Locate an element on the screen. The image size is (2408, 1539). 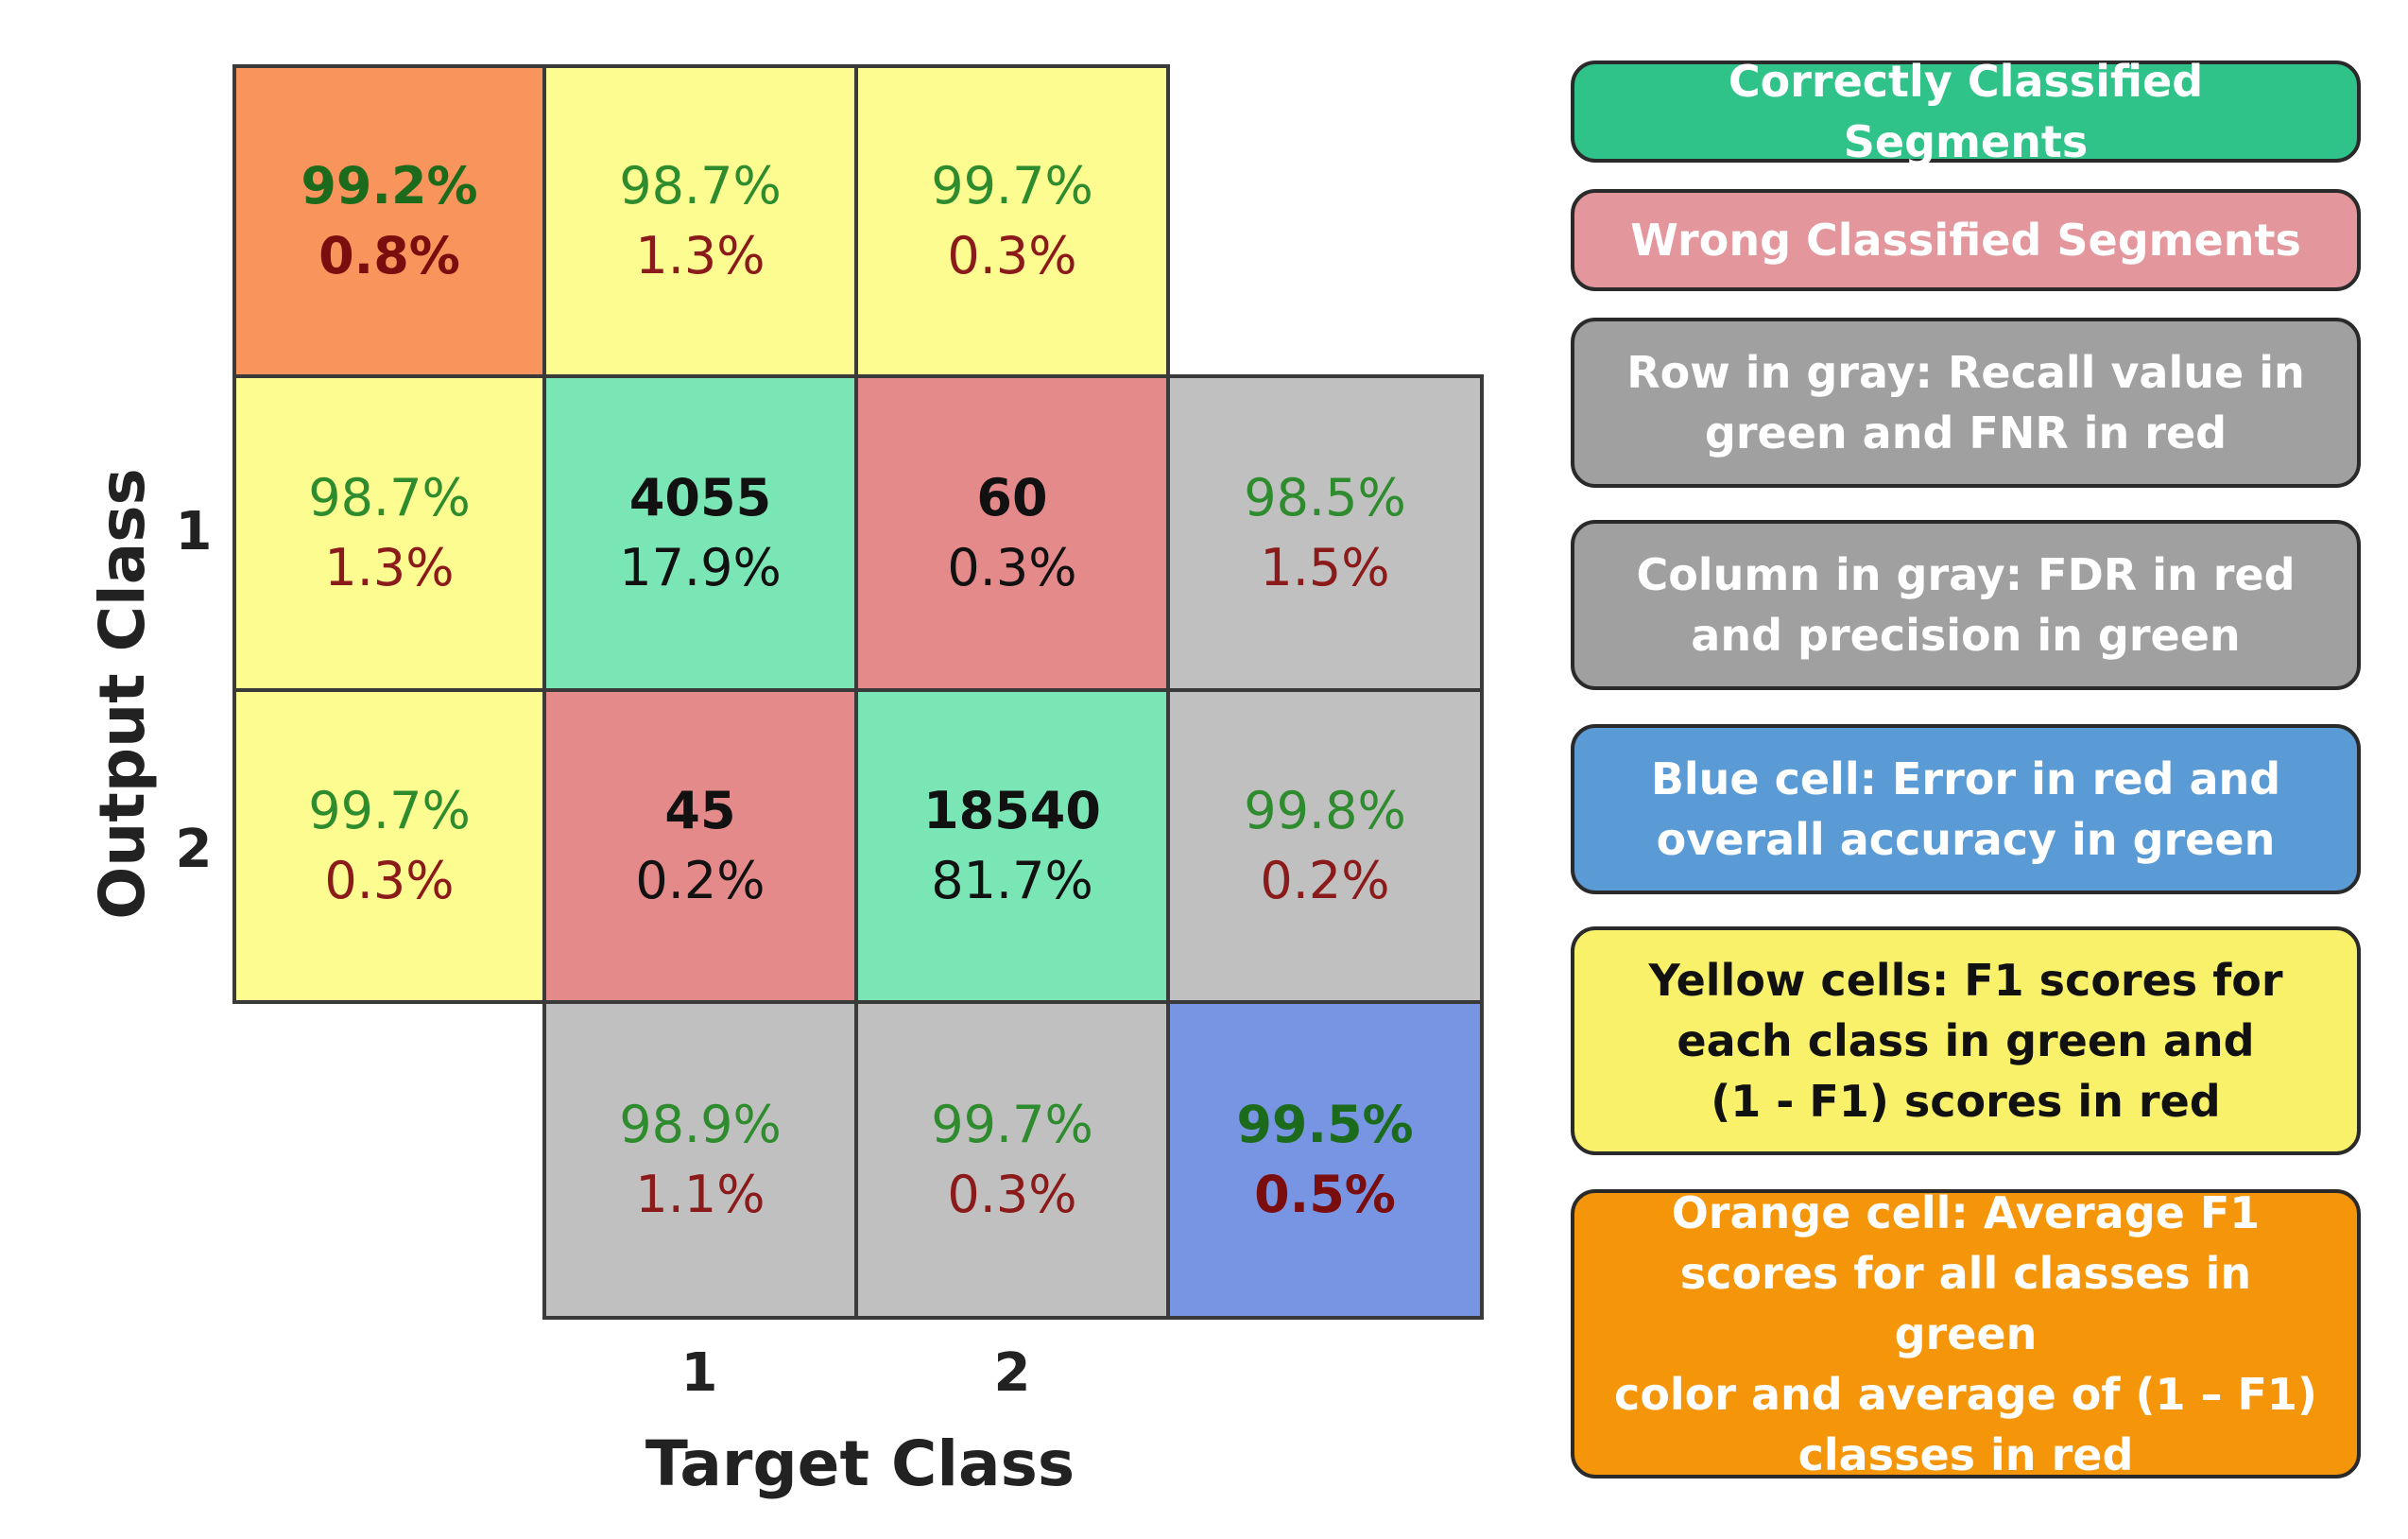
recall-cell-output-1: 98.5% 1.5% is located at coordinates (1325, 533).